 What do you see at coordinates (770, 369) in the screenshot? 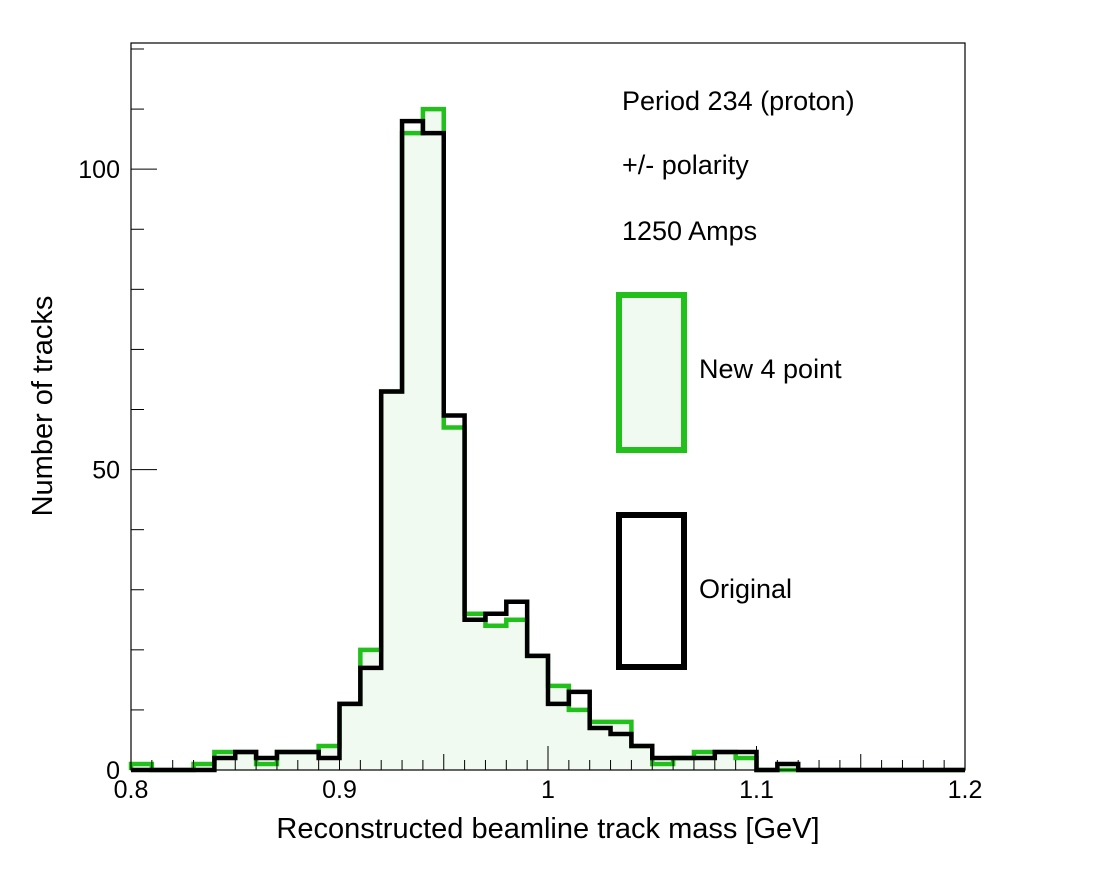
I see `legend-label-new-4-point: New 4 point` at bounding box center [770, 369].